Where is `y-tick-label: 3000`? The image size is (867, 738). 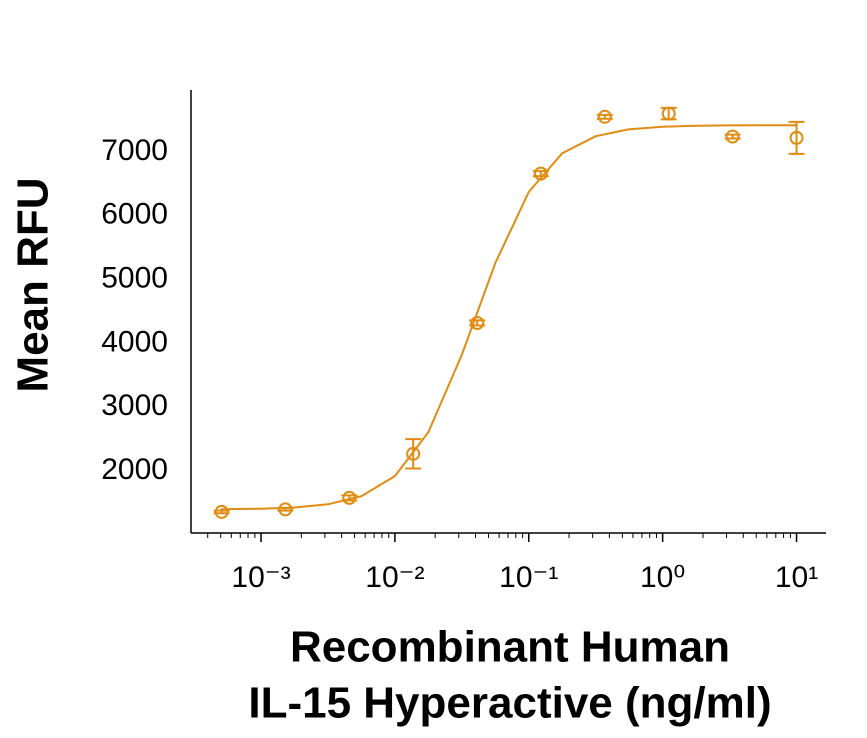 y-tick-label: 3000 is located at coordinates (134, 405).